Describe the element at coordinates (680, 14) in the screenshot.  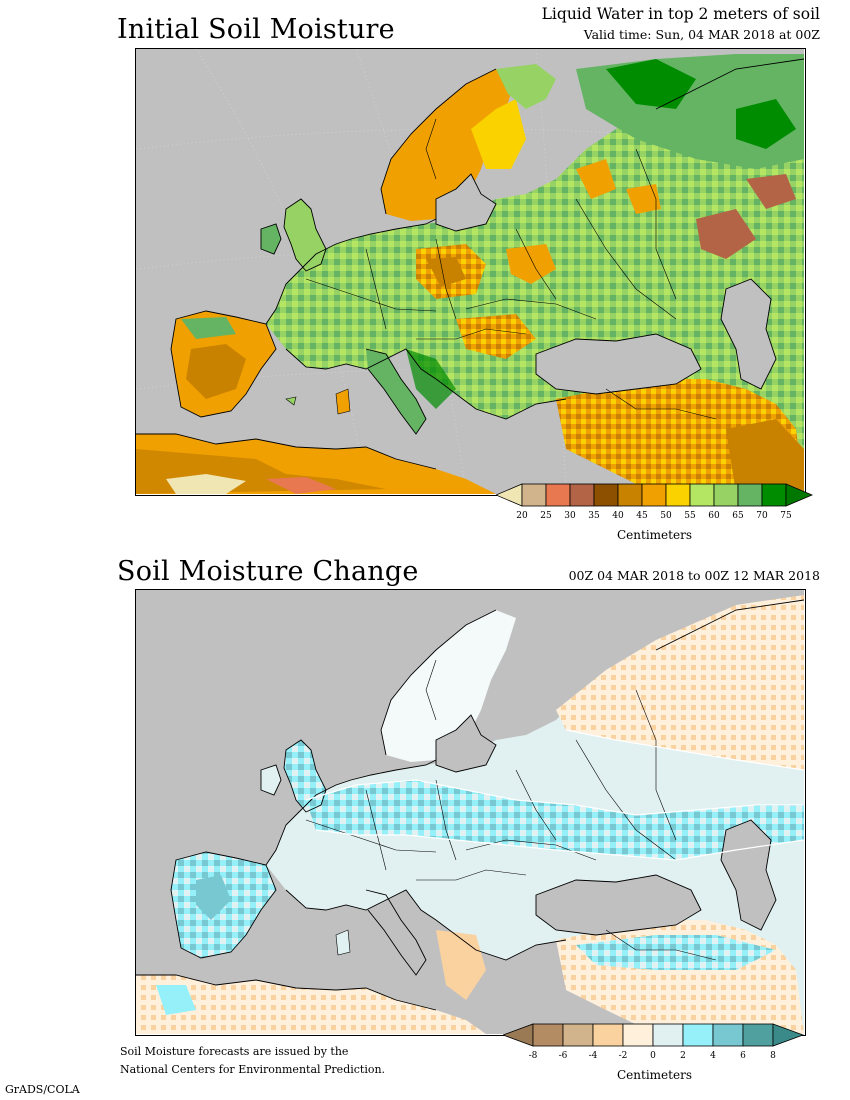
I see `panel1-subtitle: Liquid Water in top 2 meters of soil` at that location.